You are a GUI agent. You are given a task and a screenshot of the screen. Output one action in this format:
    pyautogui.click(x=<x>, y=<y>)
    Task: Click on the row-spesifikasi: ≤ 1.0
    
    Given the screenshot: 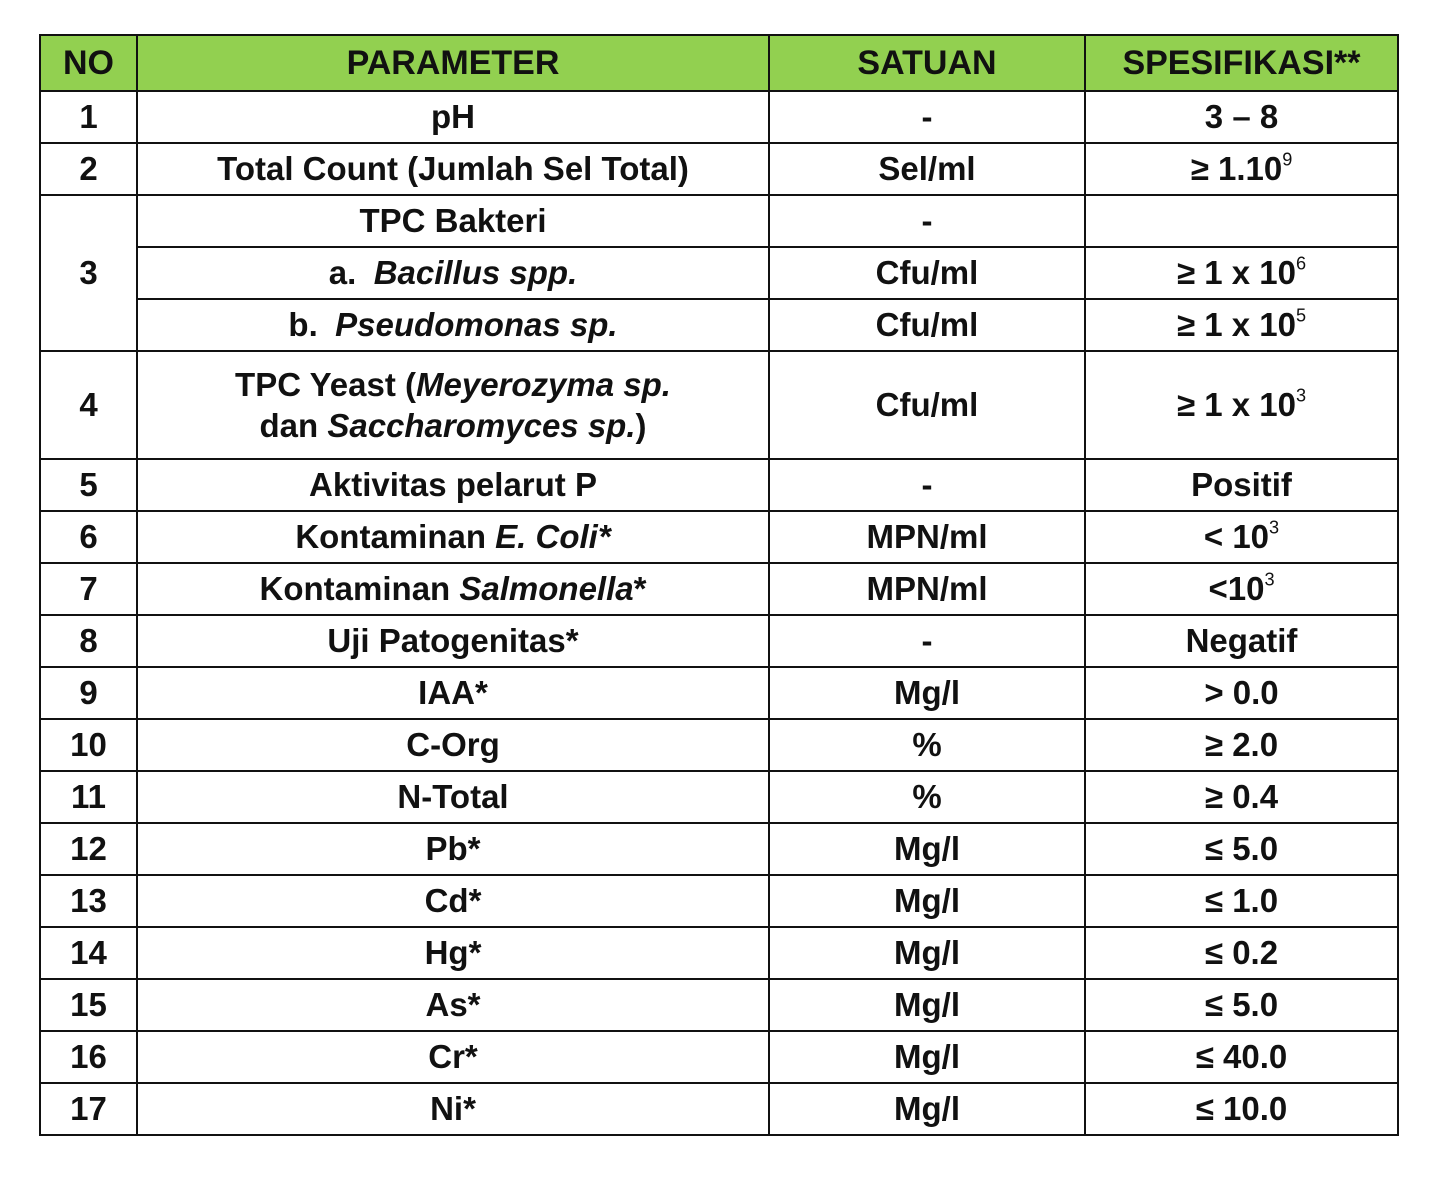 What is the action you would take?
    pyautogui.click(x=1241, y=901)
    